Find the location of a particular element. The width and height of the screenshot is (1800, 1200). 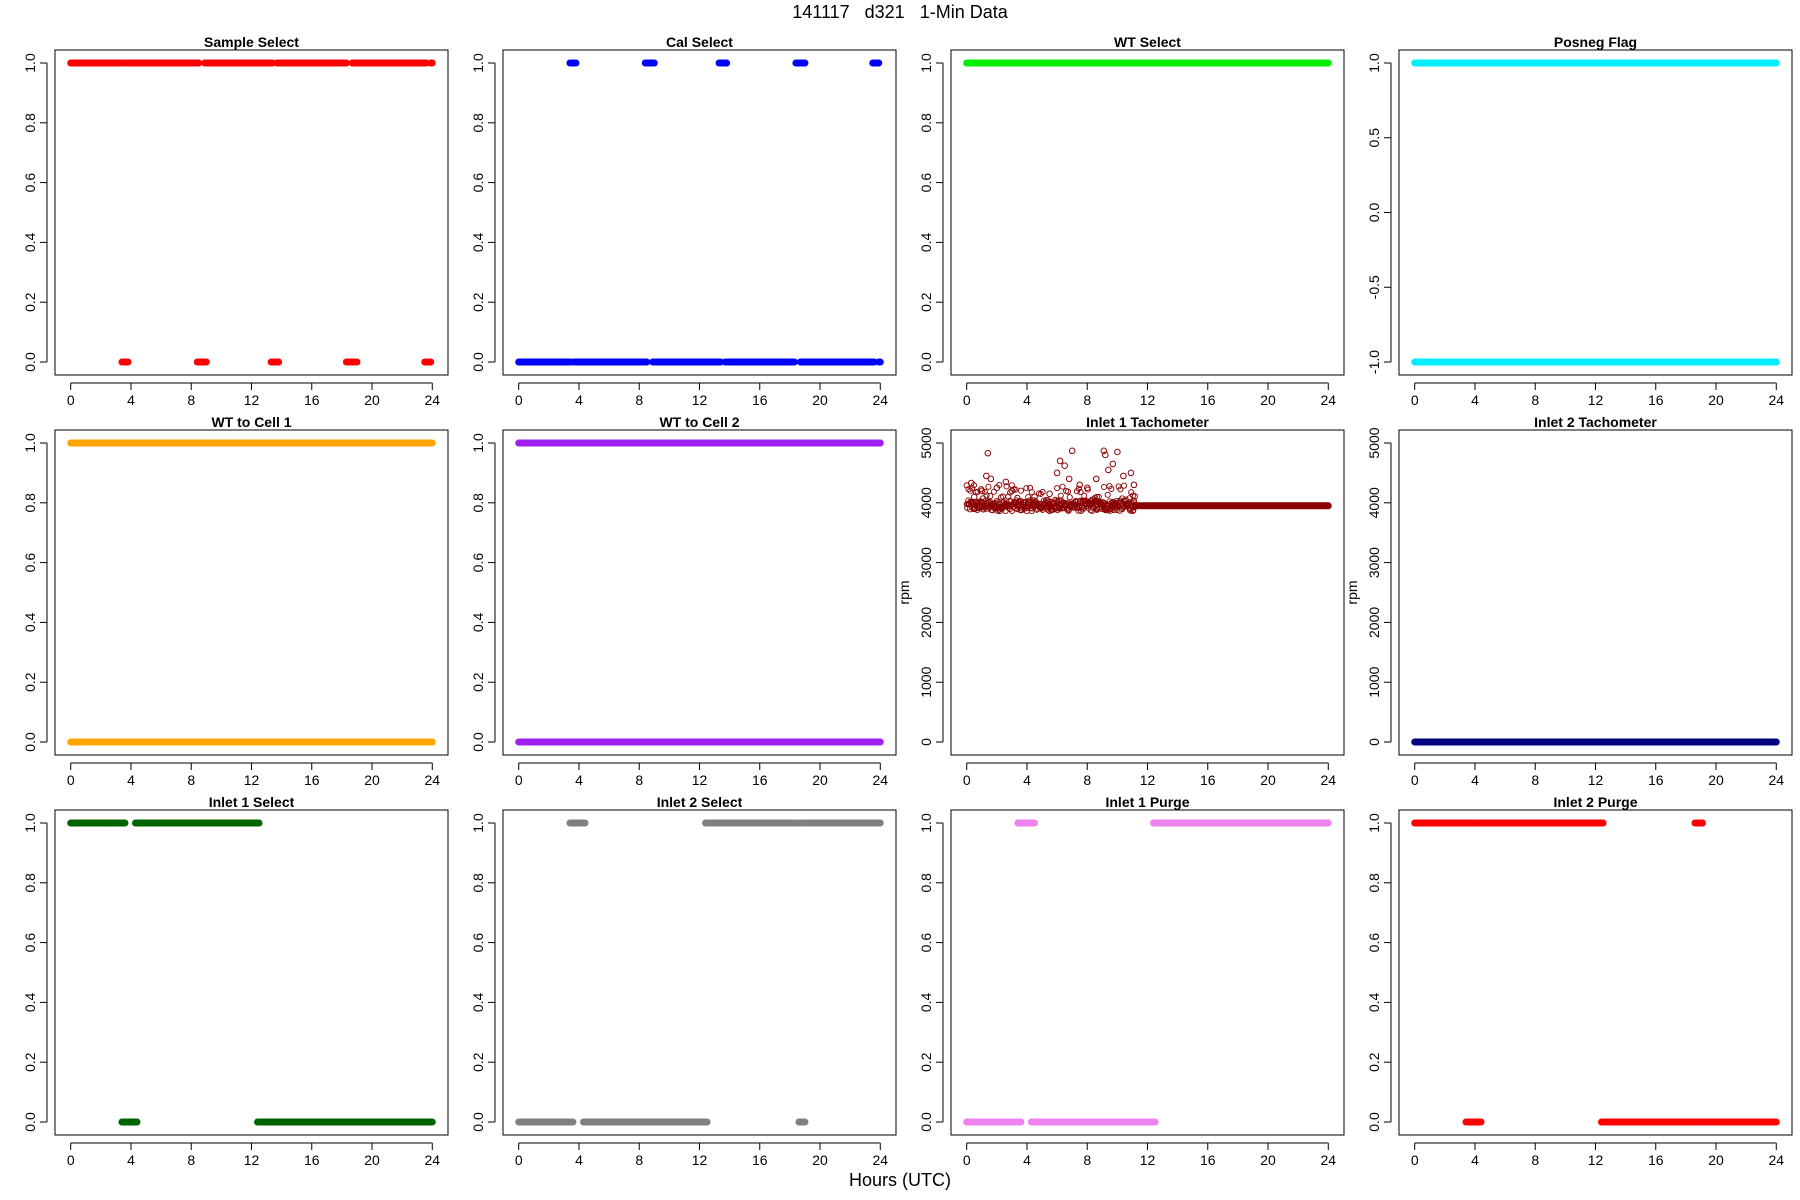

y-tick-label: 0.2 is located at coordinates (30, 1062).